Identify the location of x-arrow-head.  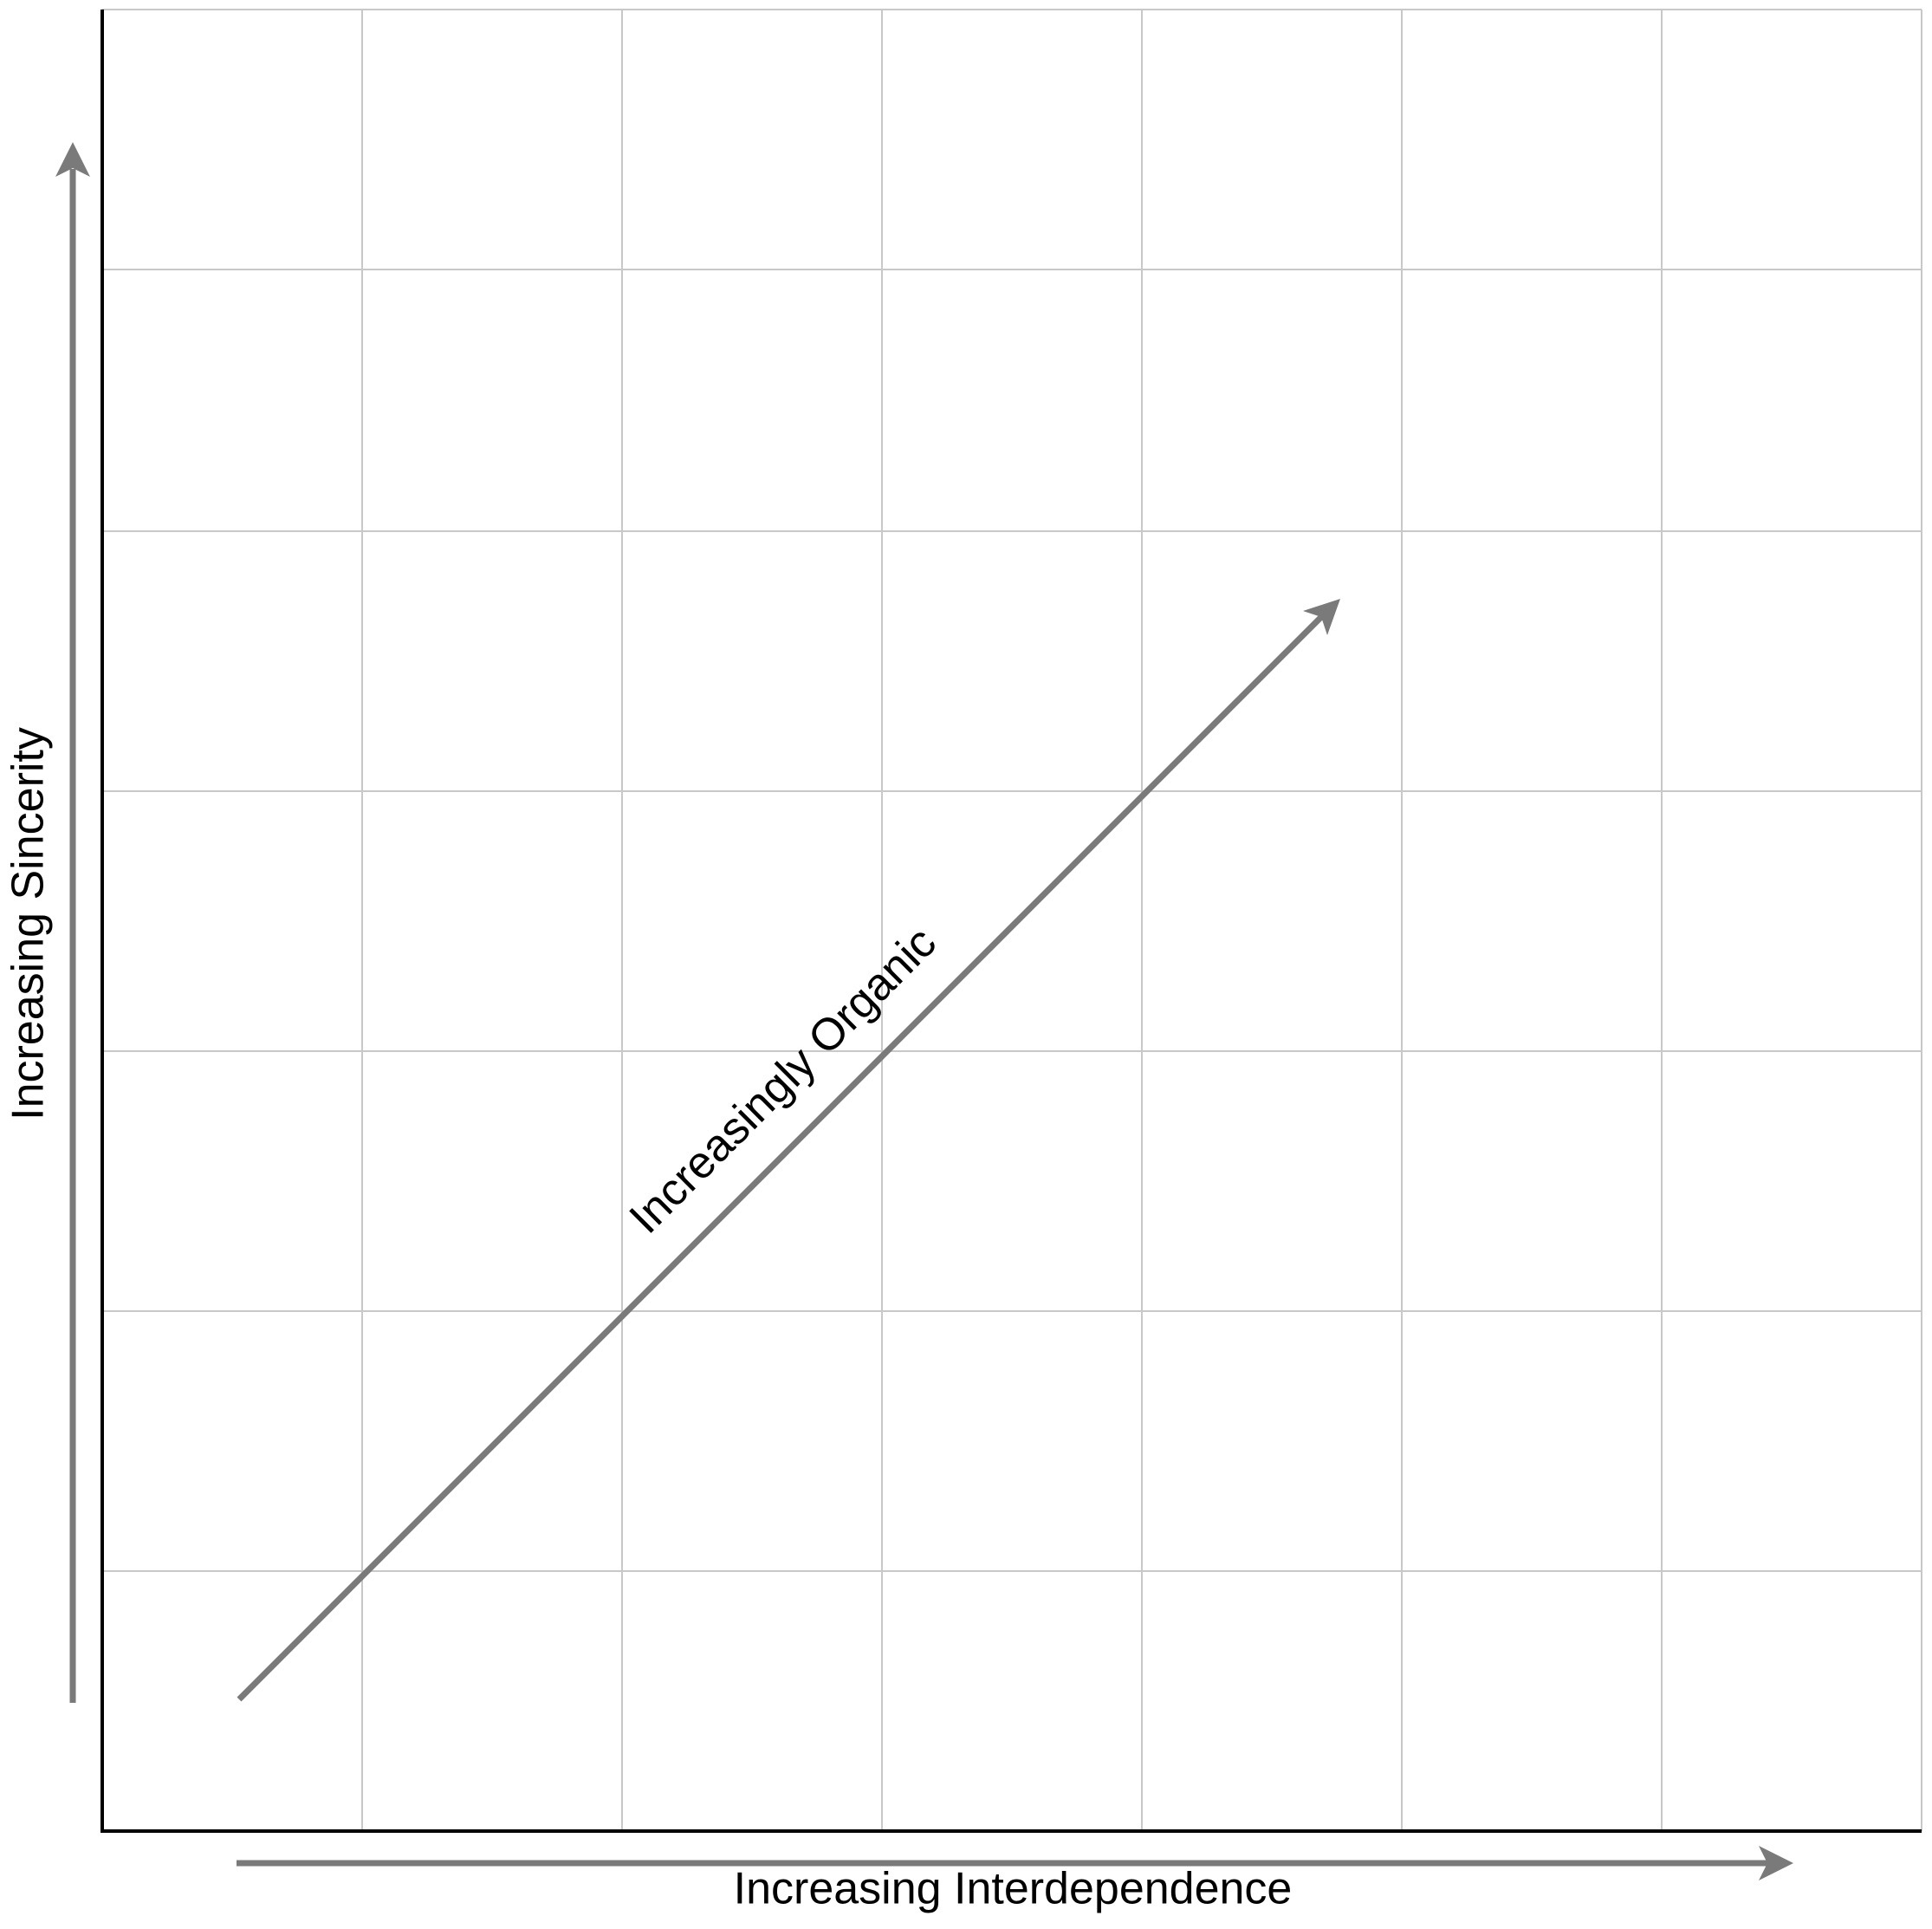
(1776, 1863).